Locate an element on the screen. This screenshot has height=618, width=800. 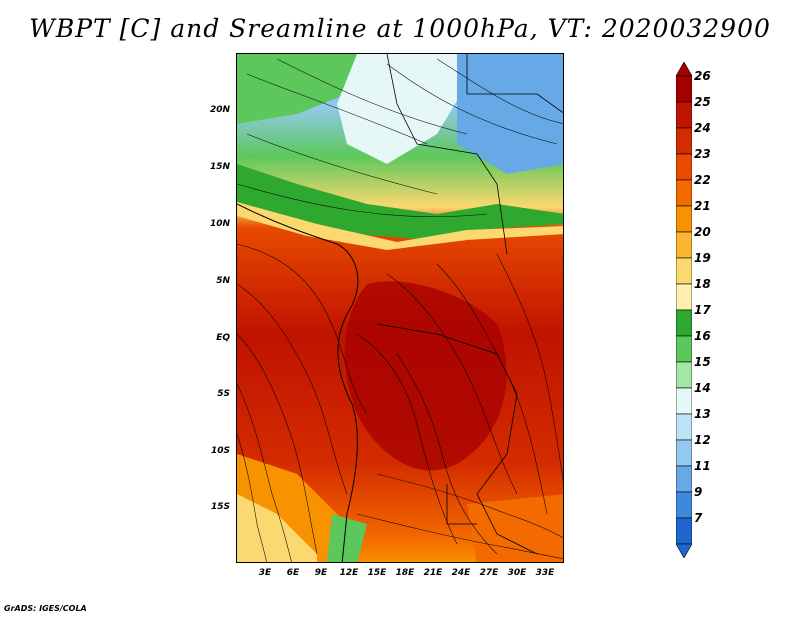
lon-label: 3E is located at coordinates (265, 573).